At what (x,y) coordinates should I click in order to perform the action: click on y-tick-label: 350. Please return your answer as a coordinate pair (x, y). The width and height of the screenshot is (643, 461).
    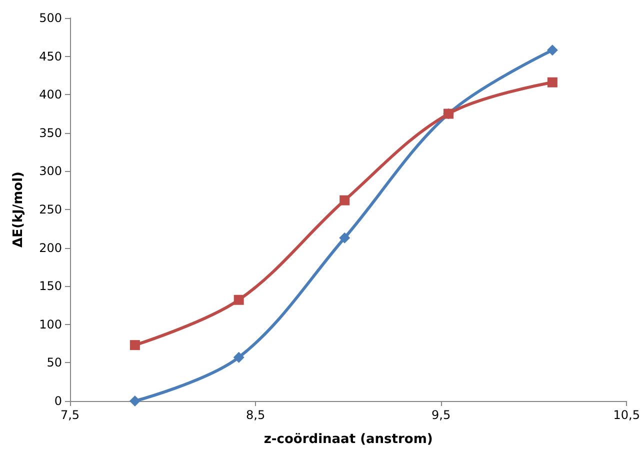
    Looking at the image, I should click on (50, 133).